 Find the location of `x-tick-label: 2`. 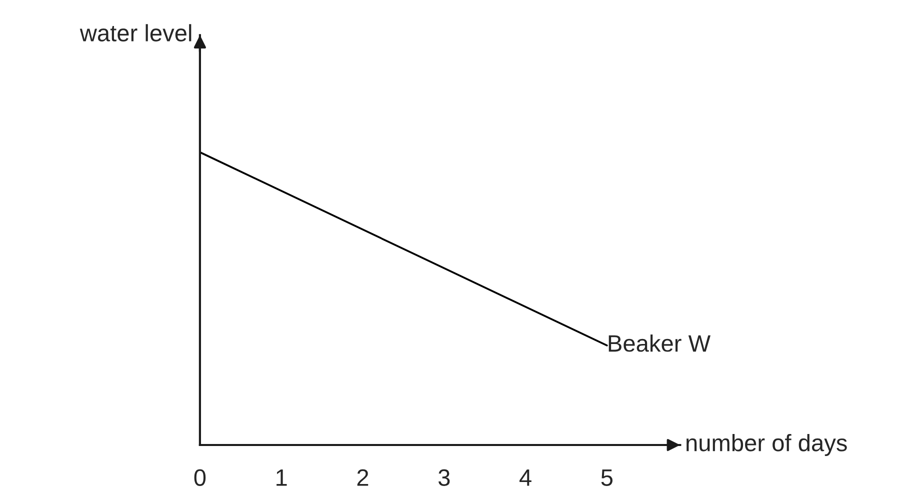

x-tick-label: 2 is located at coordinates (362, 477).